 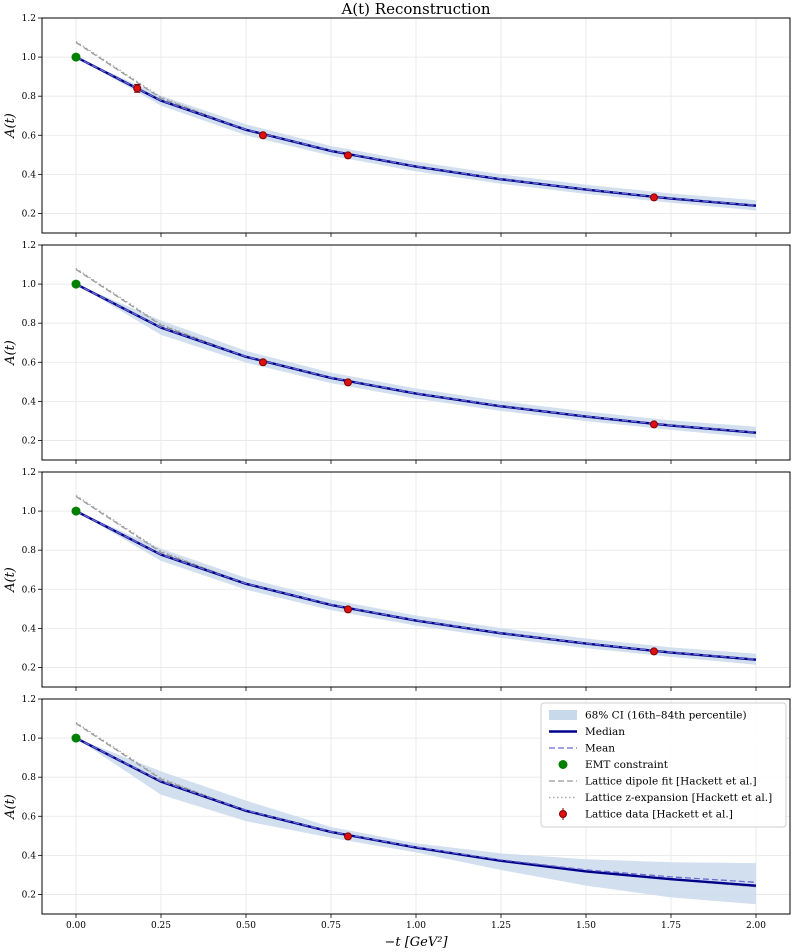 I want to click on x-tick-label: 1.50, so click(x=586, y=926).